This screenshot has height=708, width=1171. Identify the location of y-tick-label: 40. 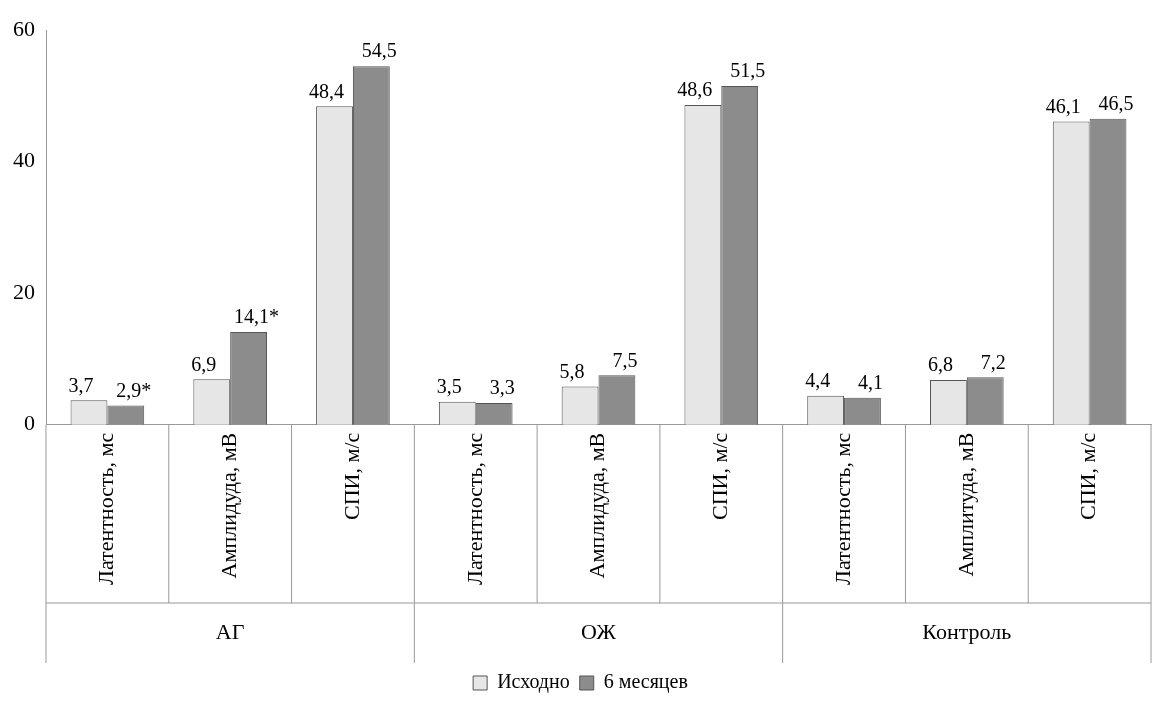
(24, 160).